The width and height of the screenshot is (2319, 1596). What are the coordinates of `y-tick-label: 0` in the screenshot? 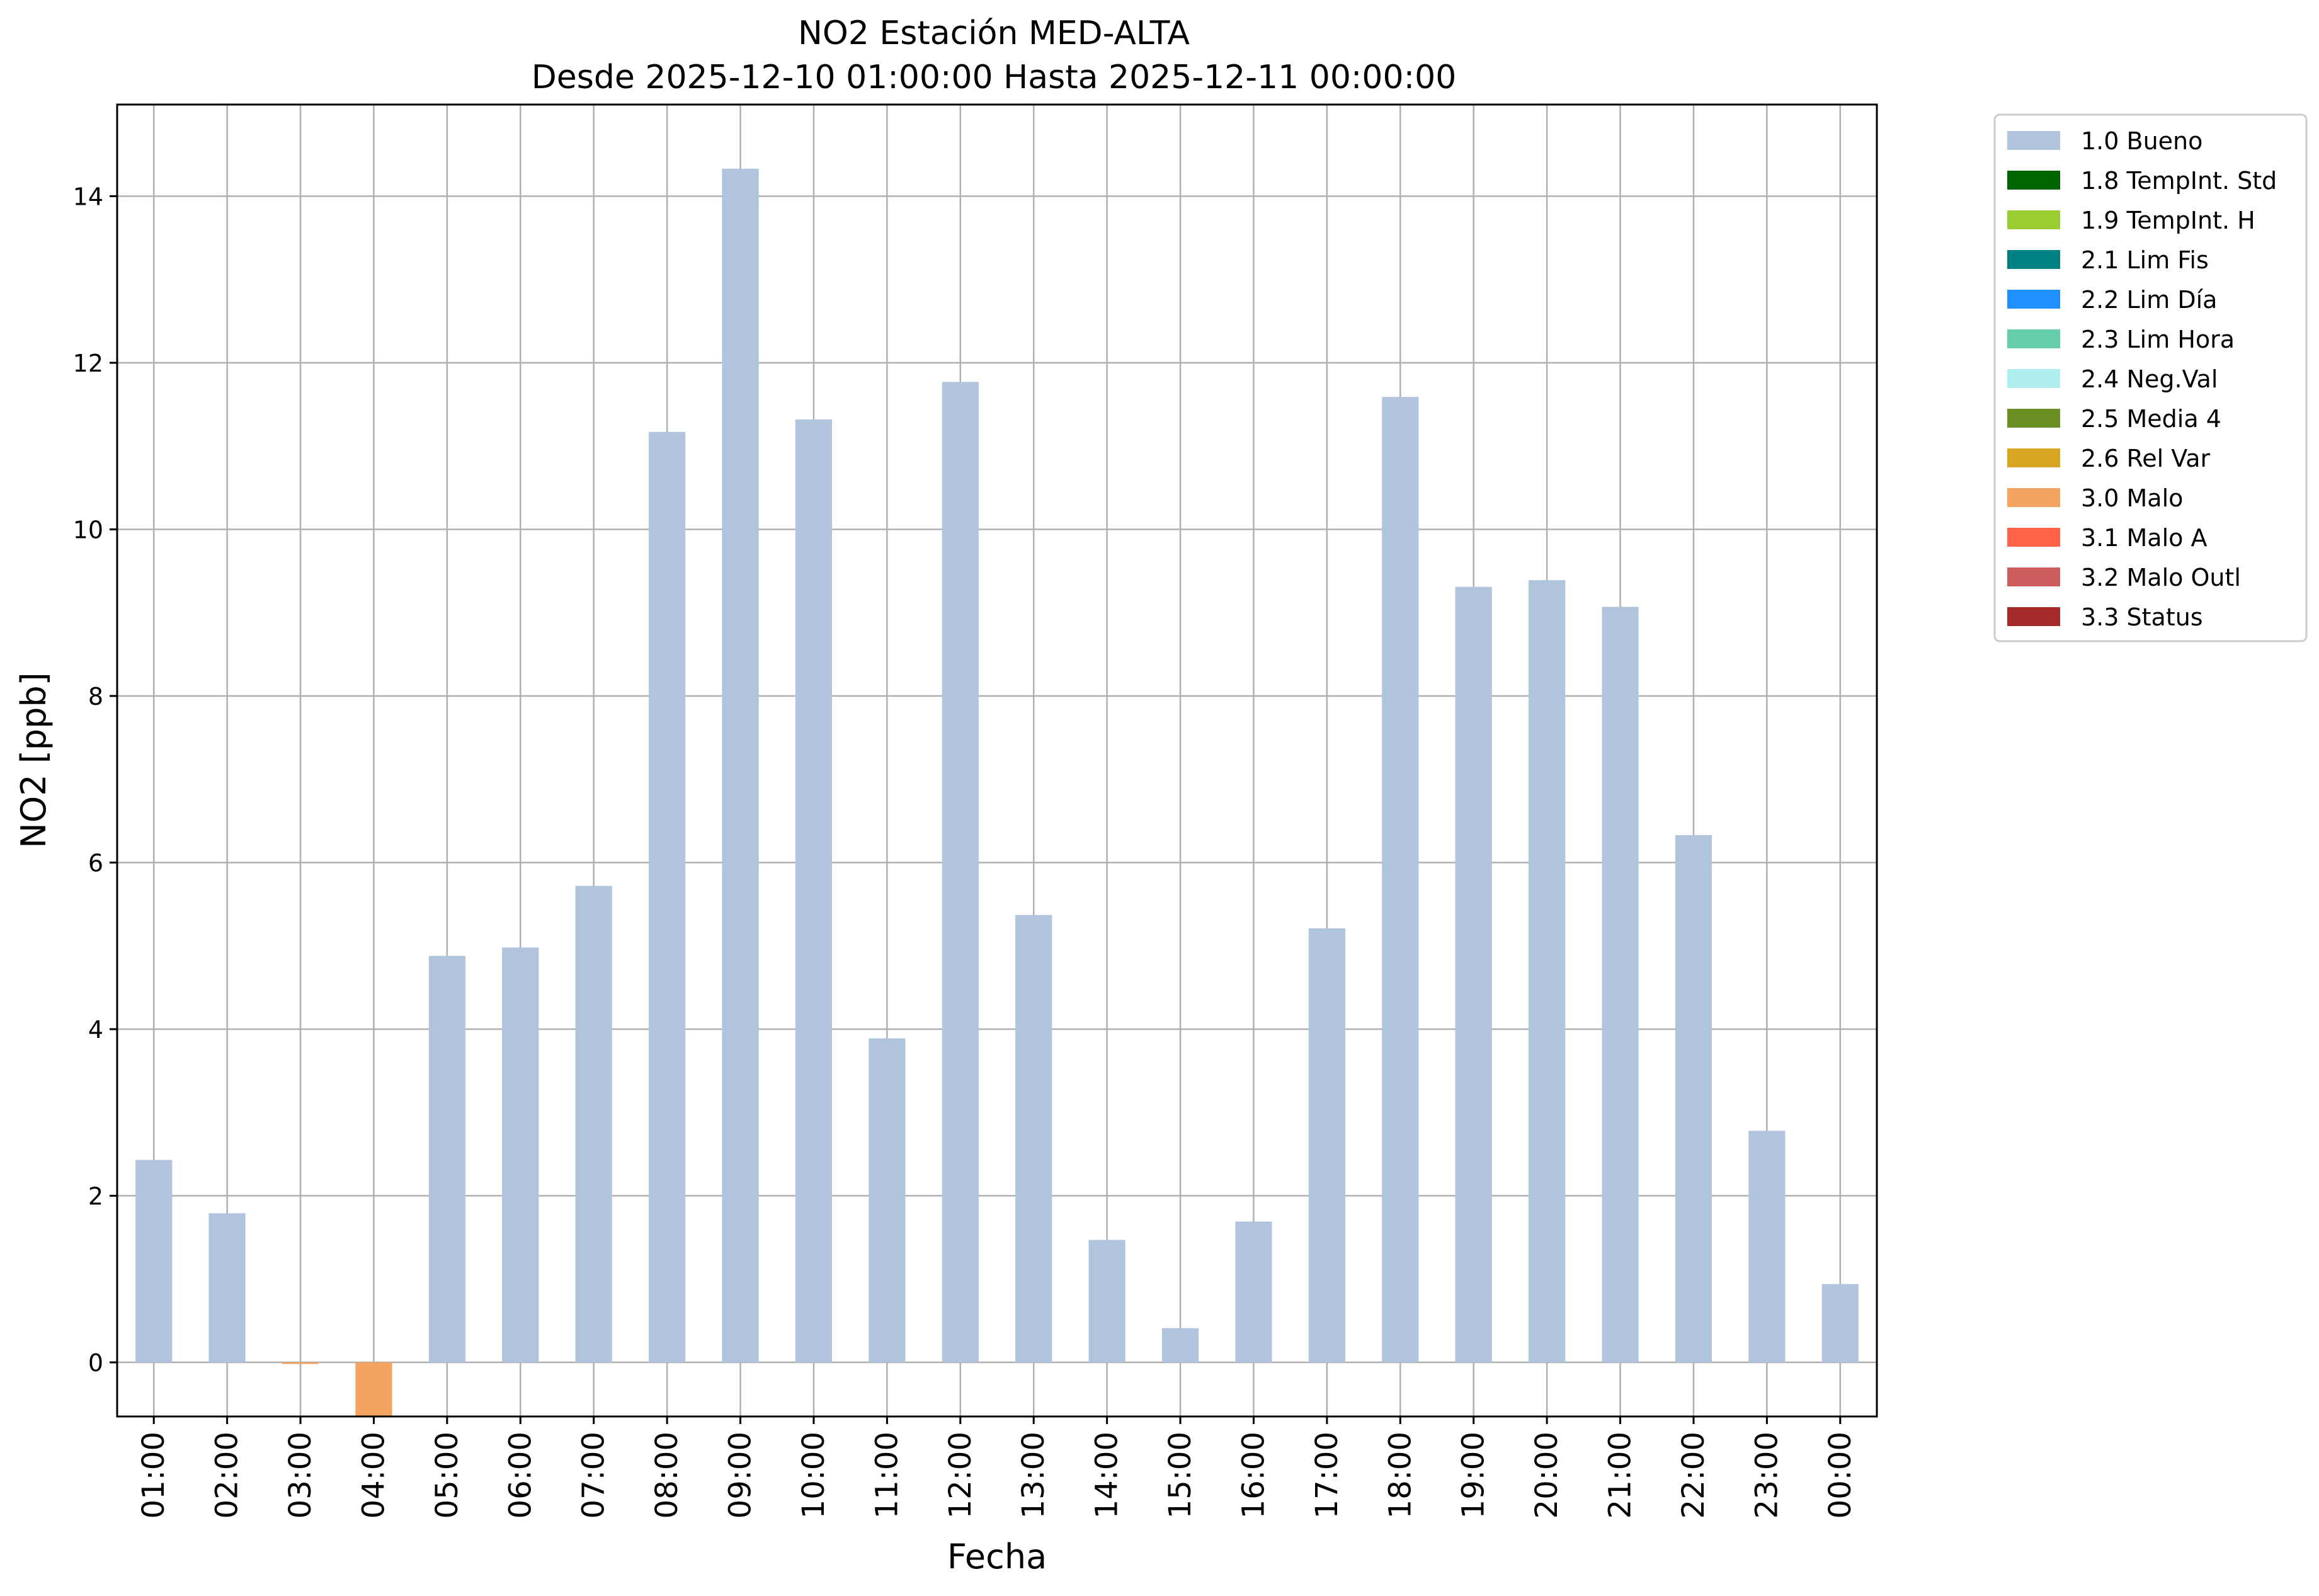 It's located at (95, 1363).